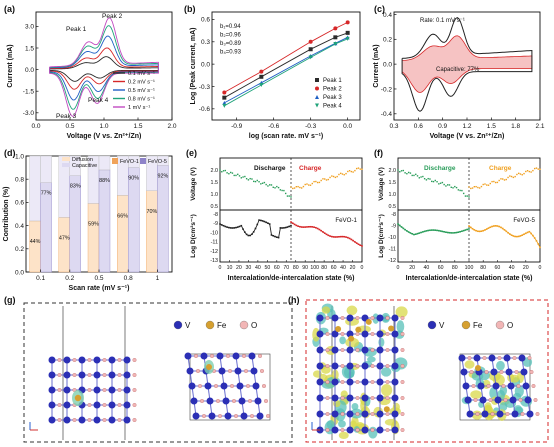 The width and height of the screenshot is (554, 447). I want to click on y-tick-label: 0.6, so click(205, 20).